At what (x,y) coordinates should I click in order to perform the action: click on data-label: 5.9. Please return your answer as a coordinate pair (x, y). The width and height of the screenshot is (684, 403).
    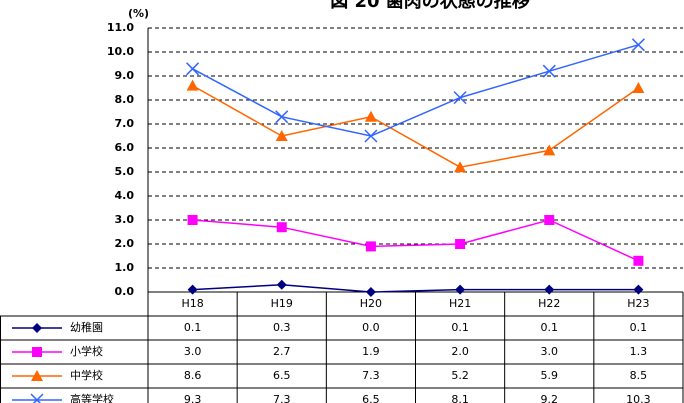
    Looking at the image, I should click on (550, 375).